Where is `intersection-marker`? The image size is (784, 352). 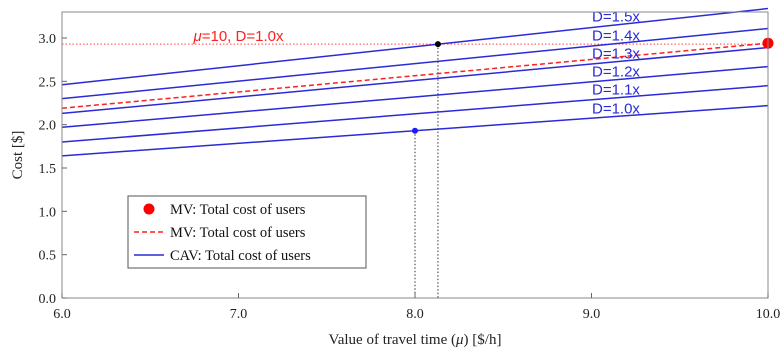
intersection-marker is located at coordinates (437, 44).